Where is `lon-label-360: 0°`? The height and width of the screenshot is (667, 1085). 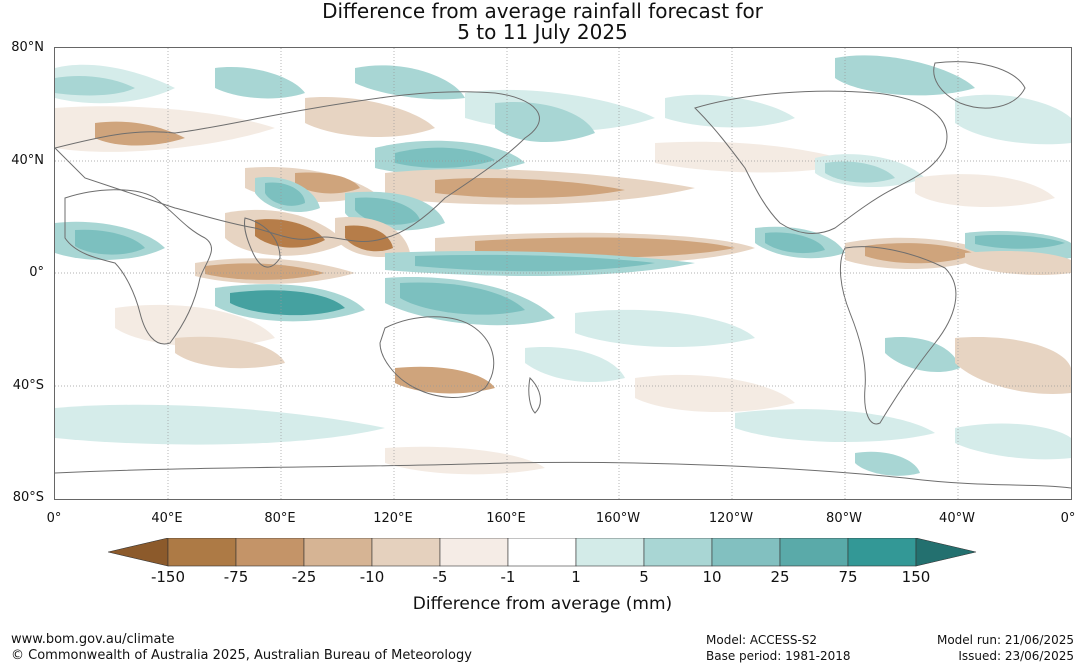
lon-label-360: 0° is located at coordinates (1068, 518).